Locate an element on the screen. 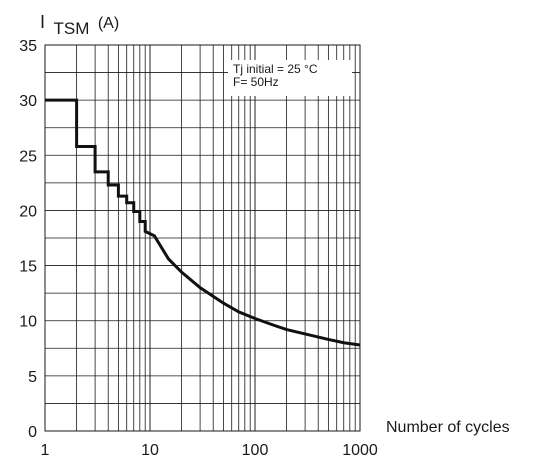  x-tick-labels: 1 10 100 1000 is located at coordinates (209, 450).